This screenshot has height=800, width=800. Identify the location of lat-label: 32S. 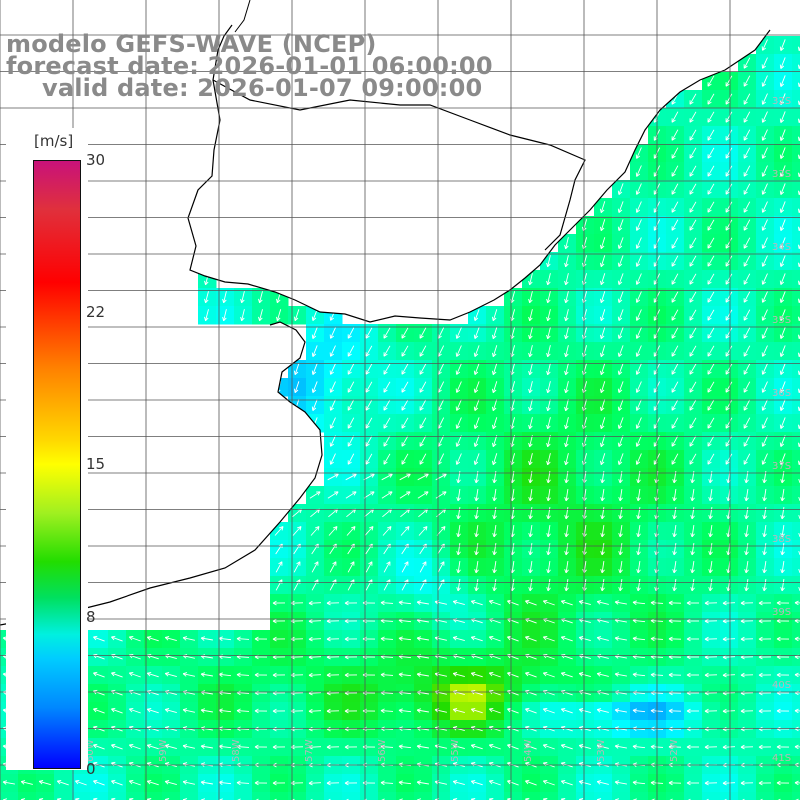
(781, 101).